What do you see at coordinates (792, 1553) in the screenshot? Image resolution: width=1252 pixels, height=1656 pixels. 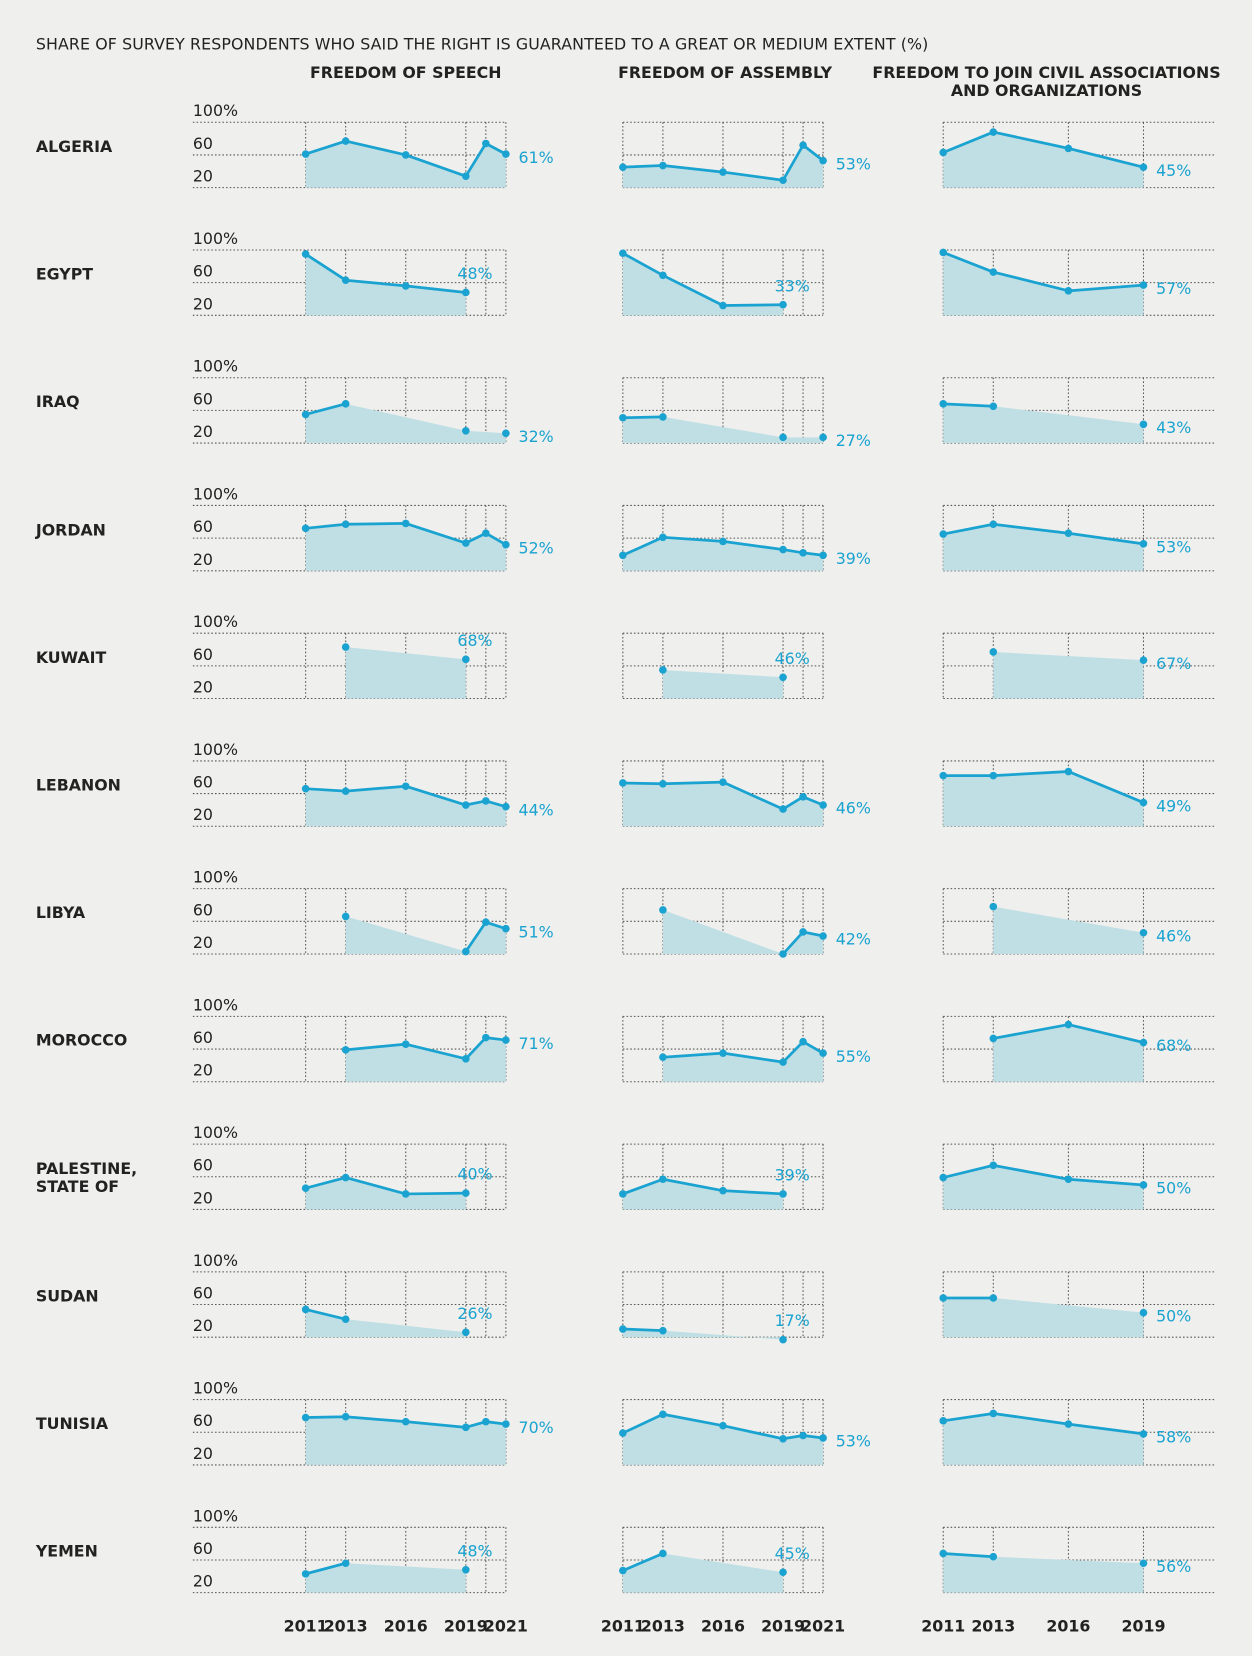 I see `value-label: 45%` at bounding box center [792, 1553].